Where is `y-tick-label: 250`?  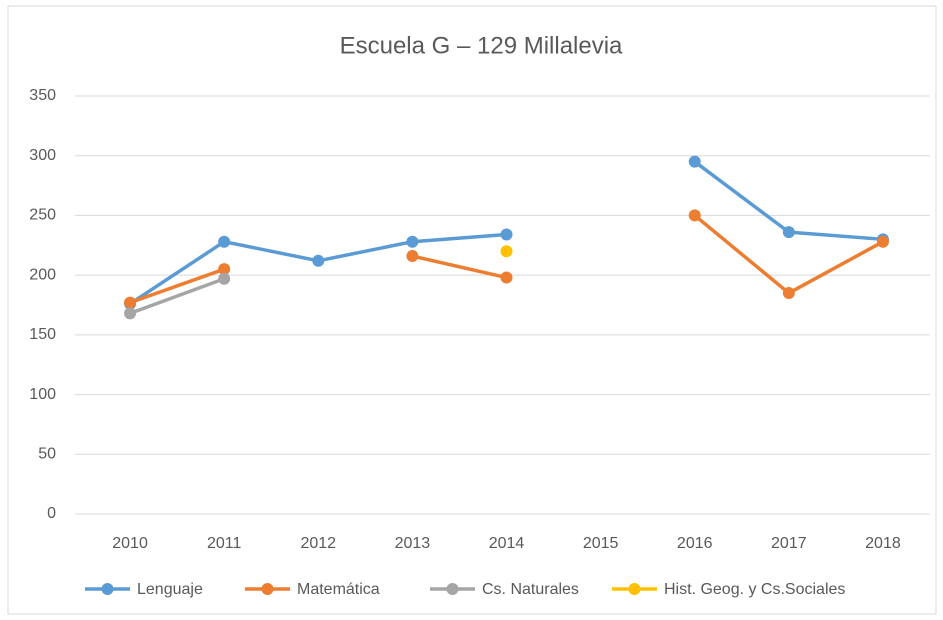 y-tick-label: 250 is located at coordinates (42, 215).